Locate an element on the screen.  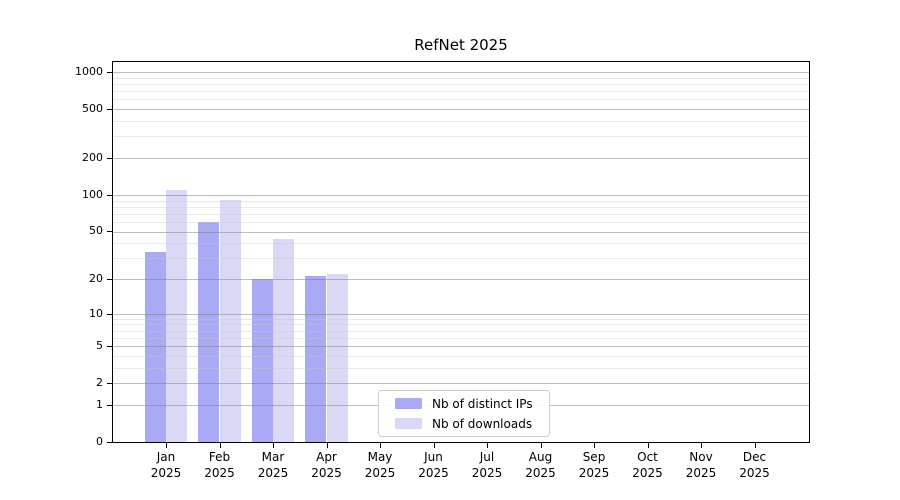
y-tick-label: 100 is located at coordinates (92, 194).